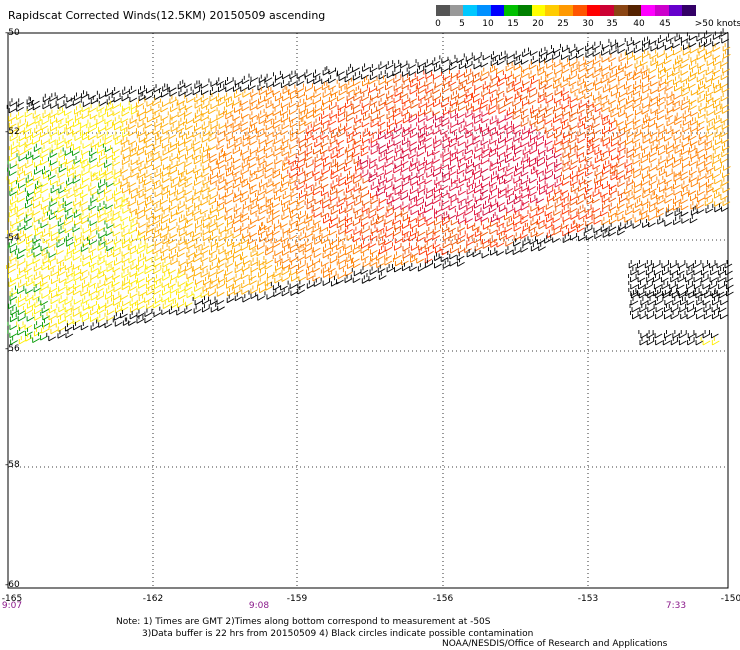 The height and width of the screenshot is (650, 740). What do you see at coordinates (588, 599) in the screenshot?
I see `lon-label-153: -153` at bounding box center [588, 599].